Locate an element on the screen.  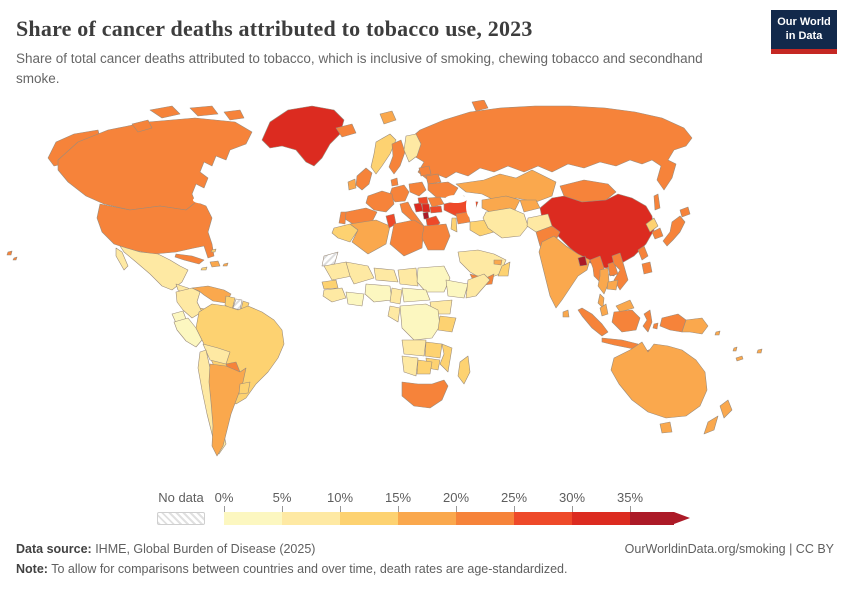
country-niger is located at coordinates (386, 275).